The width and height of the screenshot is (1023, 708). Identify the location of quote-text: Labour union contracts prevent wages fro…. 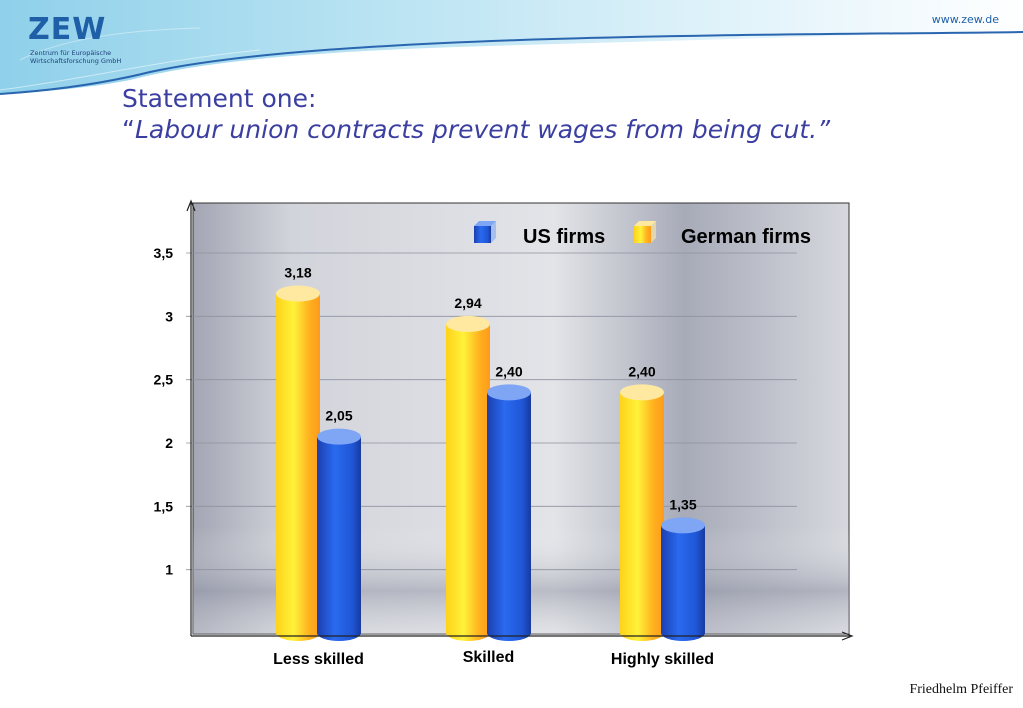
(482, 129).